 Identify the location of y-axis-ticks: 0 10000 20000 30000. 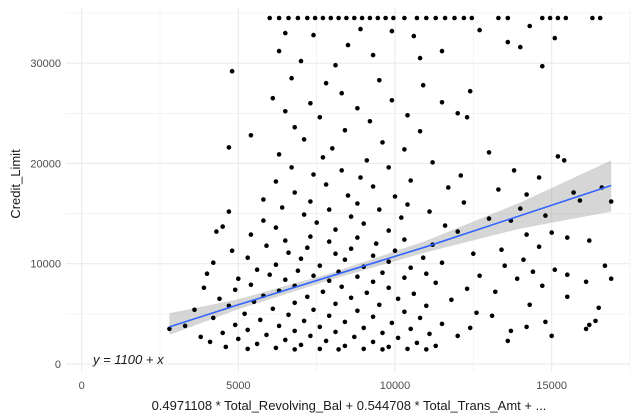
(45, 214).